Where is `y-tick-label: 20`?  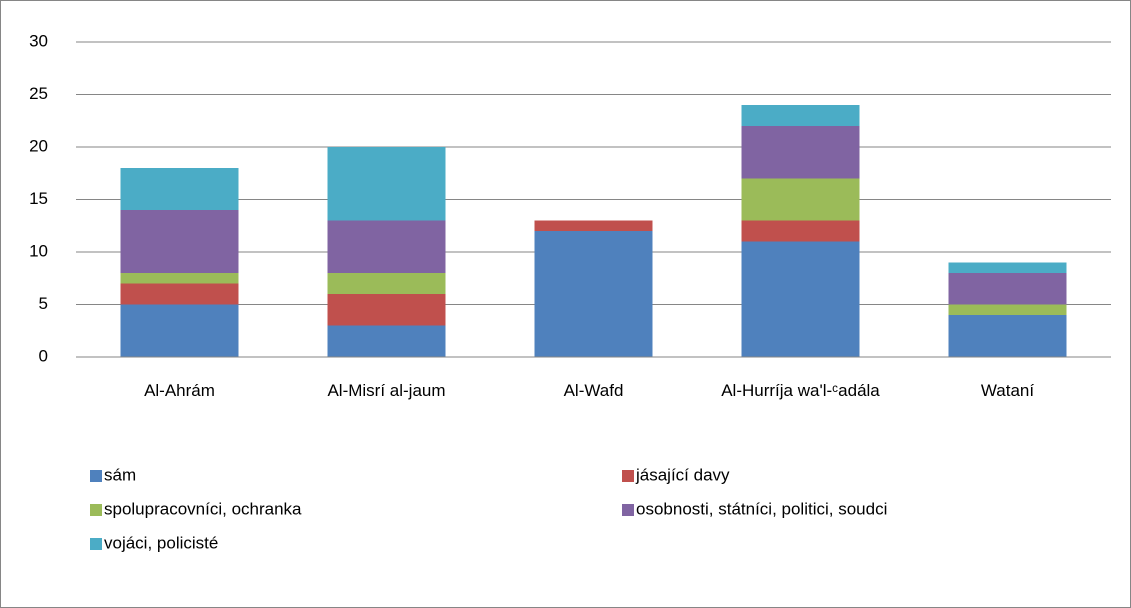
y-tick-label: 20 is located at coordinates (38, 145).